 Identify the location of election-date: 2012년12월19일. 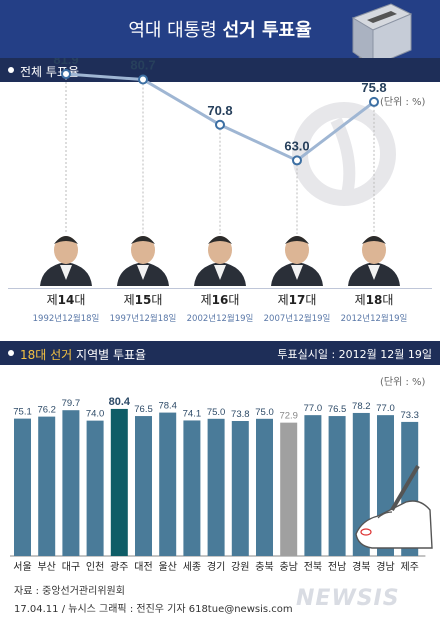
(374, 318).